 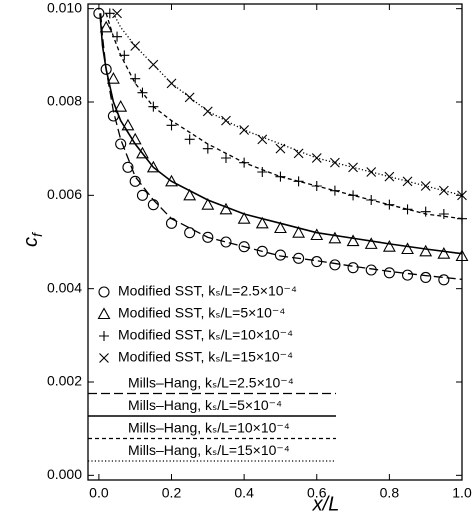 I want to click on x-tick-label: 0.8, so click(x=390, y=493).